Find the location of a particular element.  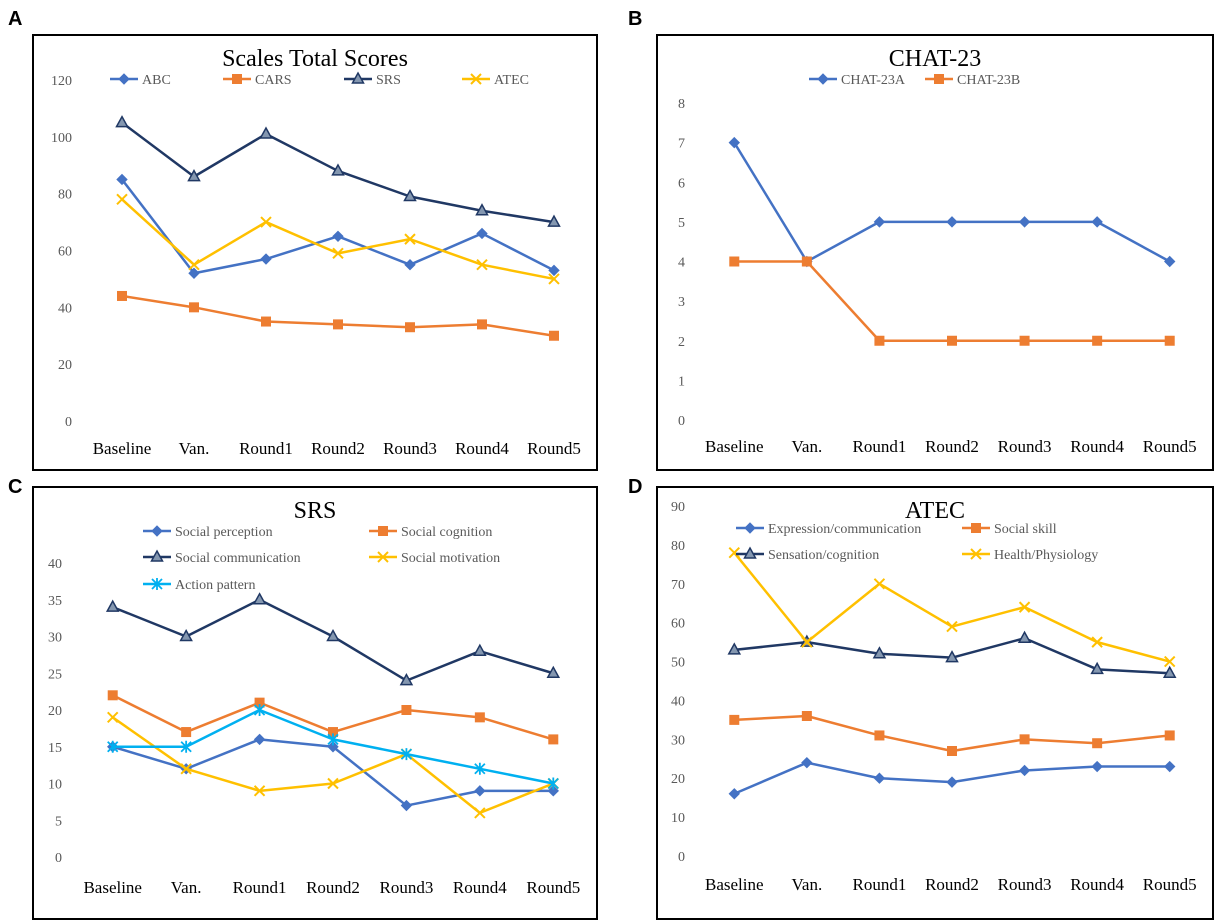

legend-label: Health/Physiology is located at coordinates (1046, 555).